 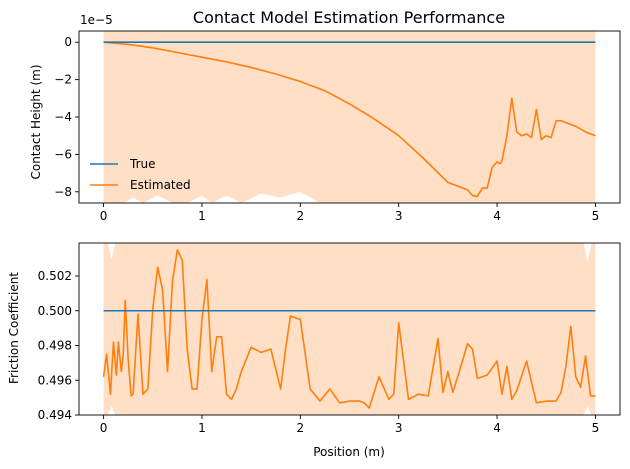 What do you see at coordinates (63, 80) in the screenshot?
I see `y-tick-label: −2` at bounding box center [63, 80].